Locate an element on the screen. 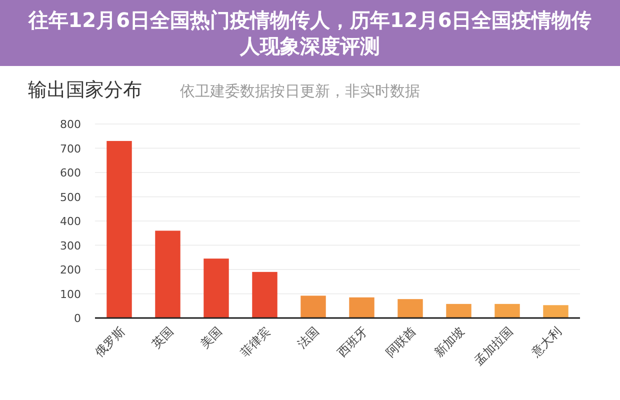 The width and height of the screenshot is (620, 400). x-tick-label: 美国 is located at coordinates (211, 338).